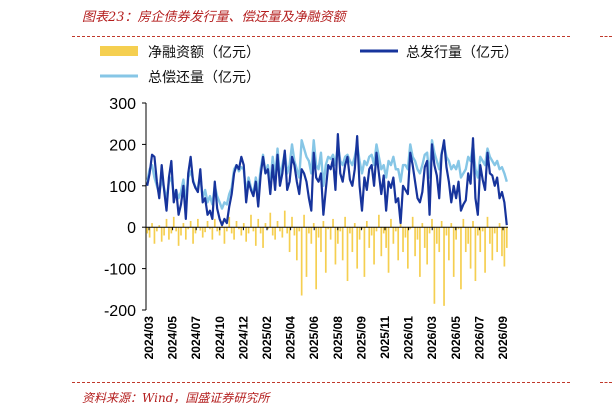 The image size is (612, 416). What do you see at coordinates (462, 53) in the screenshot?
I see `legend-label-total-issuance: 总发行量（亿元）` at bounding box center [462, 53].